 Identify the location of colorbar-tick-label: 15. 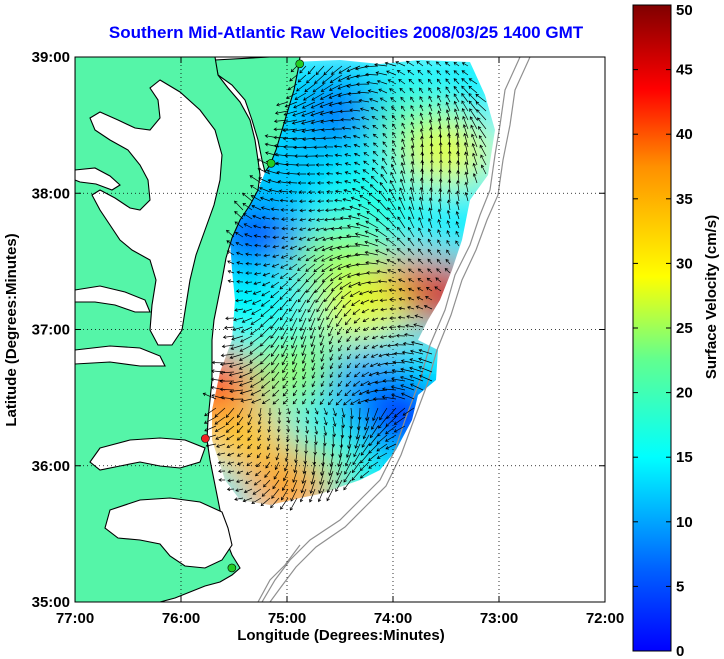
(684, 457).